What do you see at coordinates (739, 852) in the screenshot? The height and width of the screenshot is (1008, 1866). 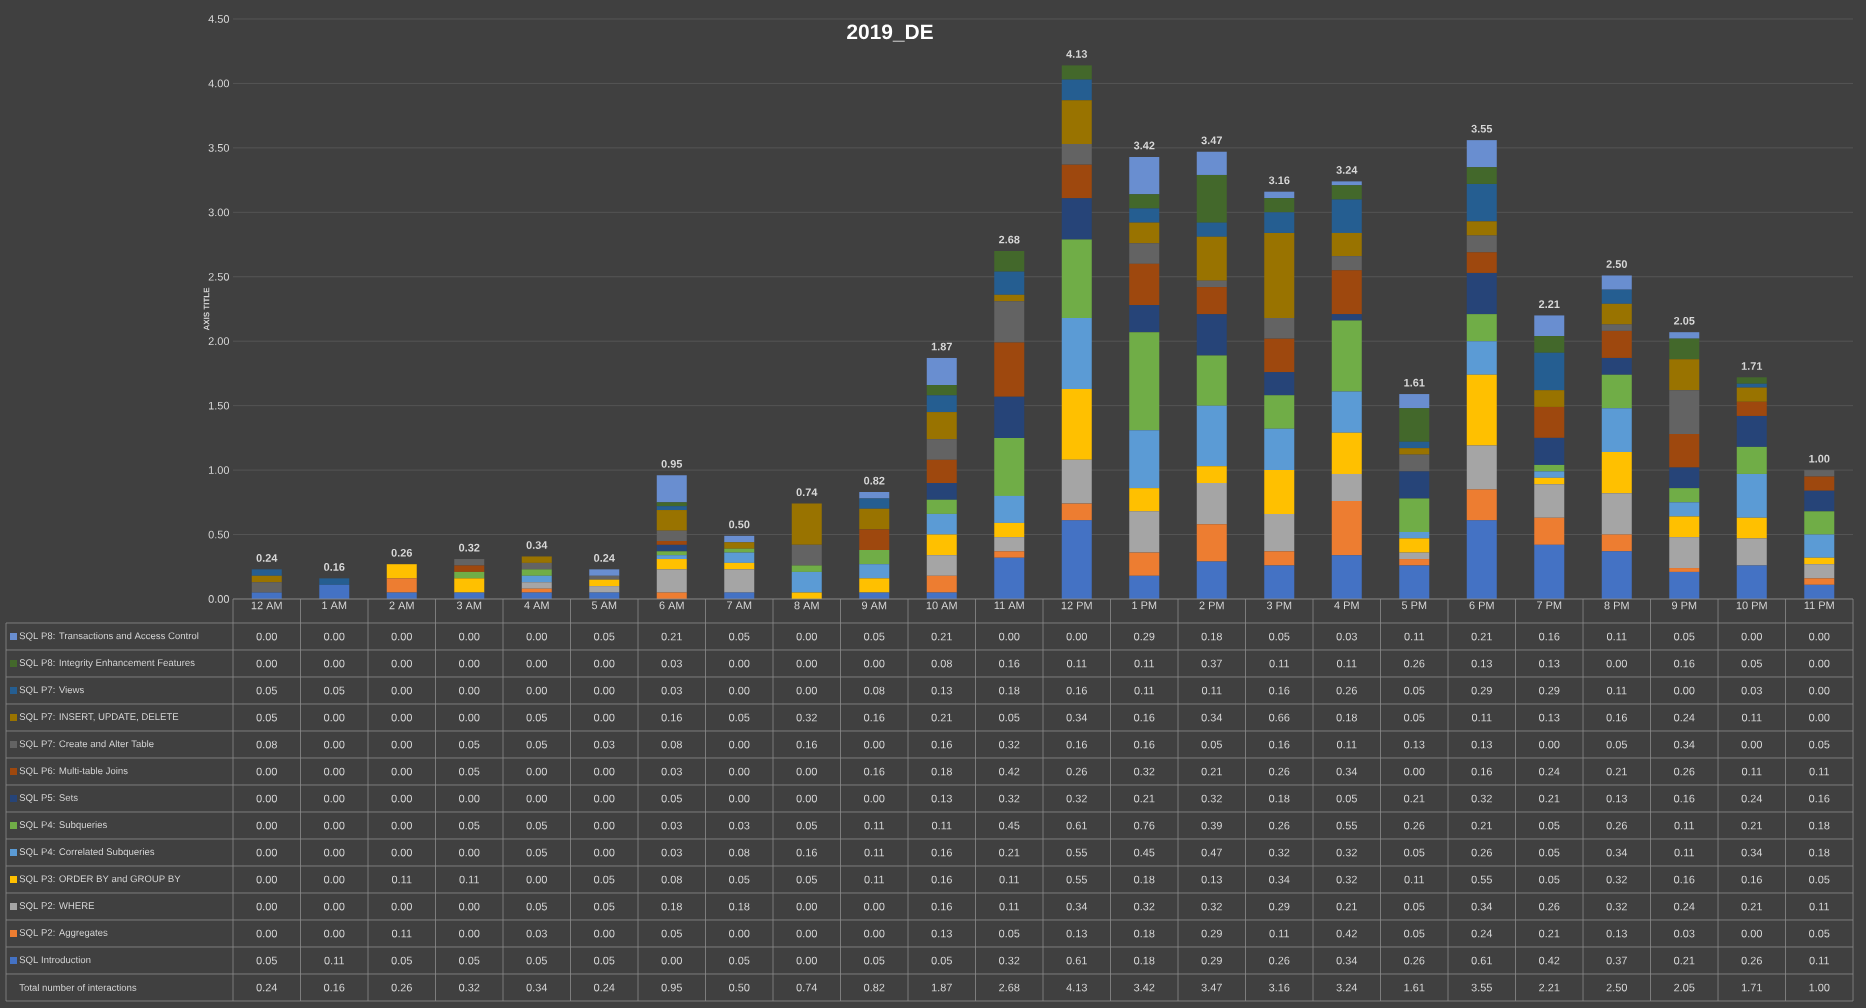 I see `data-label: 0.08` at bounding box center [739, 852].